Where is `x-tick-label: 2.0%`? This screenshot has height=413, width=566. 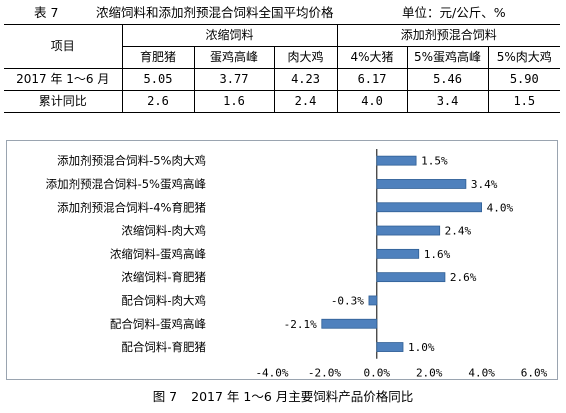
x-tick-label: 2.0% is located at coordinates (429, 373).